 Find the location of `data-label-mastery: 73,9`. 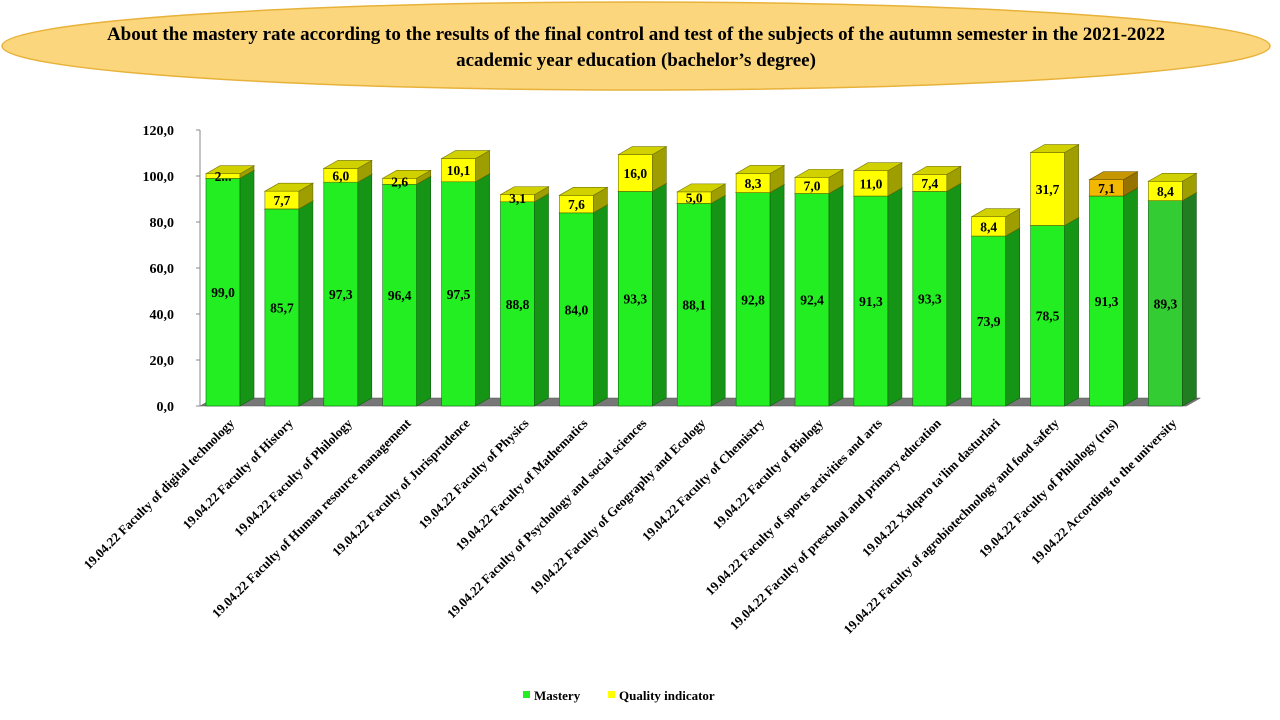

data-label-mastery: 73,9 is located at coordinates (989, 321).